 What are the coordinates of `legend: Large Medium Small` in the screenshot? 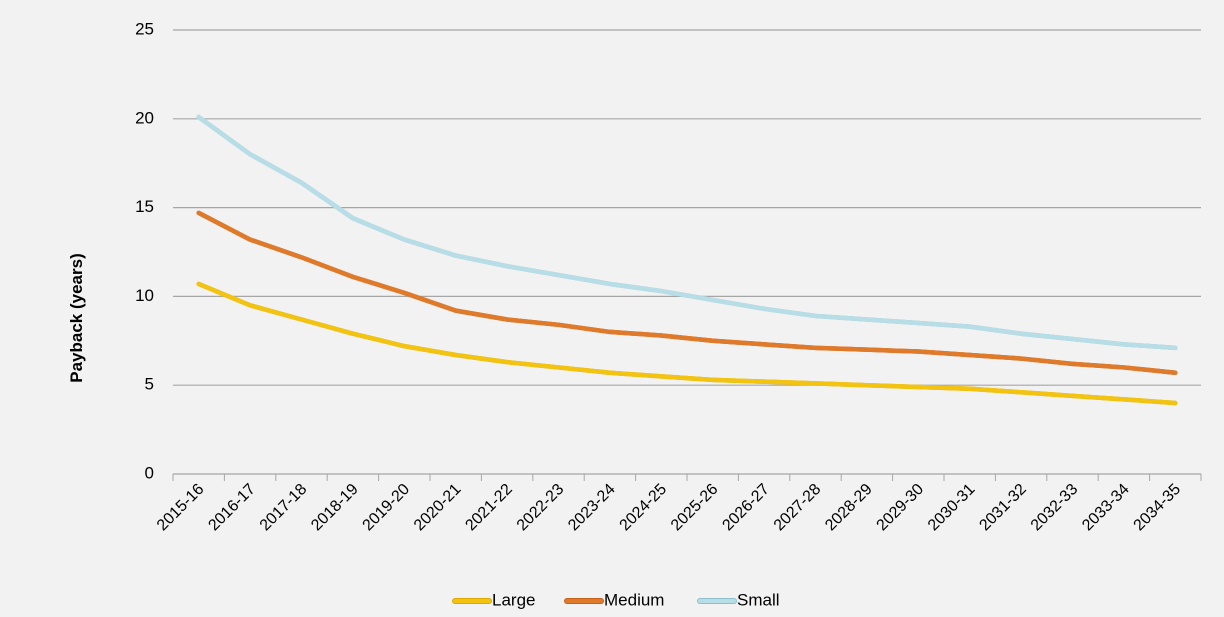 It's located at (616, 599).